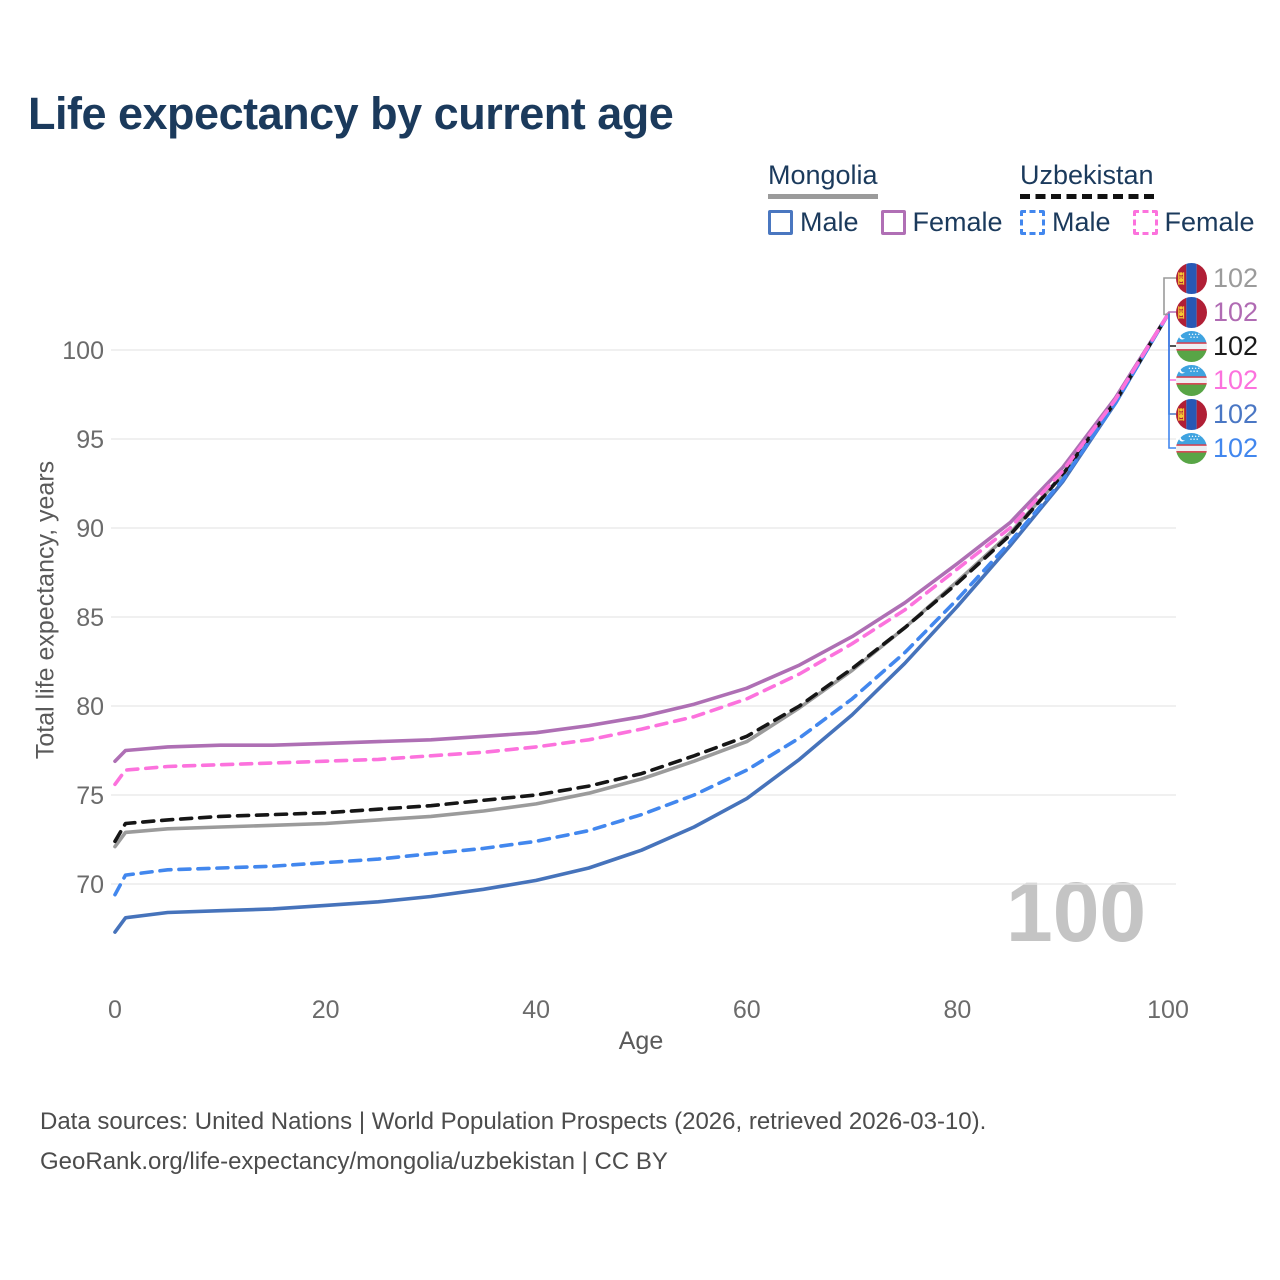 The image size is (1280, 1280). Describe the element at coordinates (823, 179) in the screenshot. I see `legend-country-mongolia: Mongolia` at that location.